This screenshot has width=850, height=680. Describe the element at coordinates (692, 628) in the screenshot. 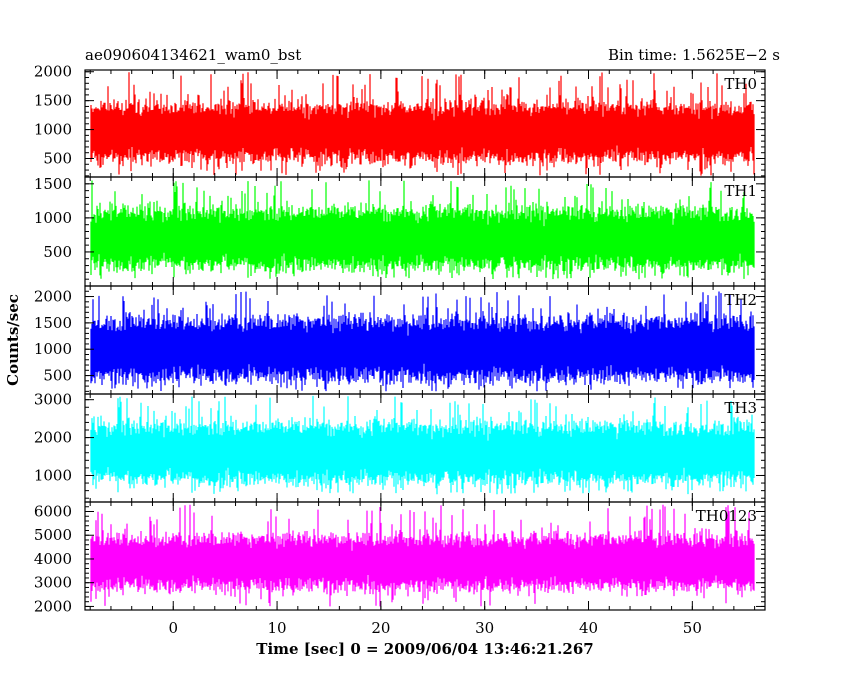

I see `x-tick-label: 50` at that location.